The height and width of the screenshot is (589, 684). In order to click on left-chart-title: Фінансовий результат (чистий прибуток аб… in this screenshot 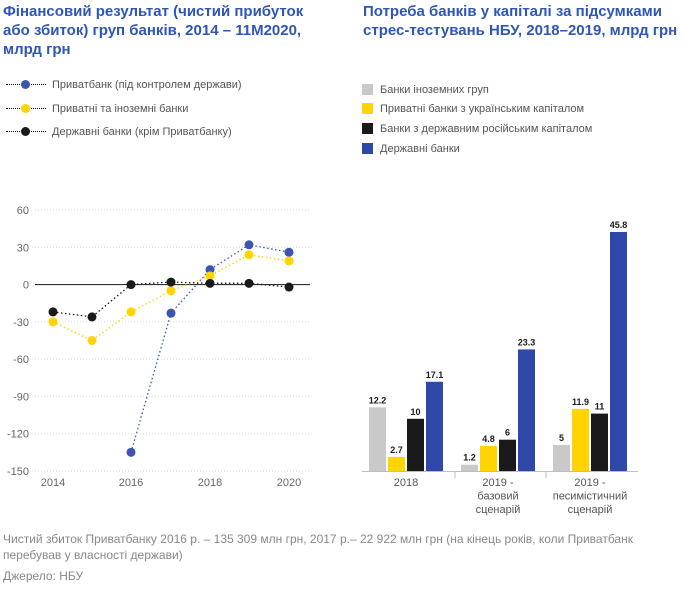, I will do `click(153, 30)`.